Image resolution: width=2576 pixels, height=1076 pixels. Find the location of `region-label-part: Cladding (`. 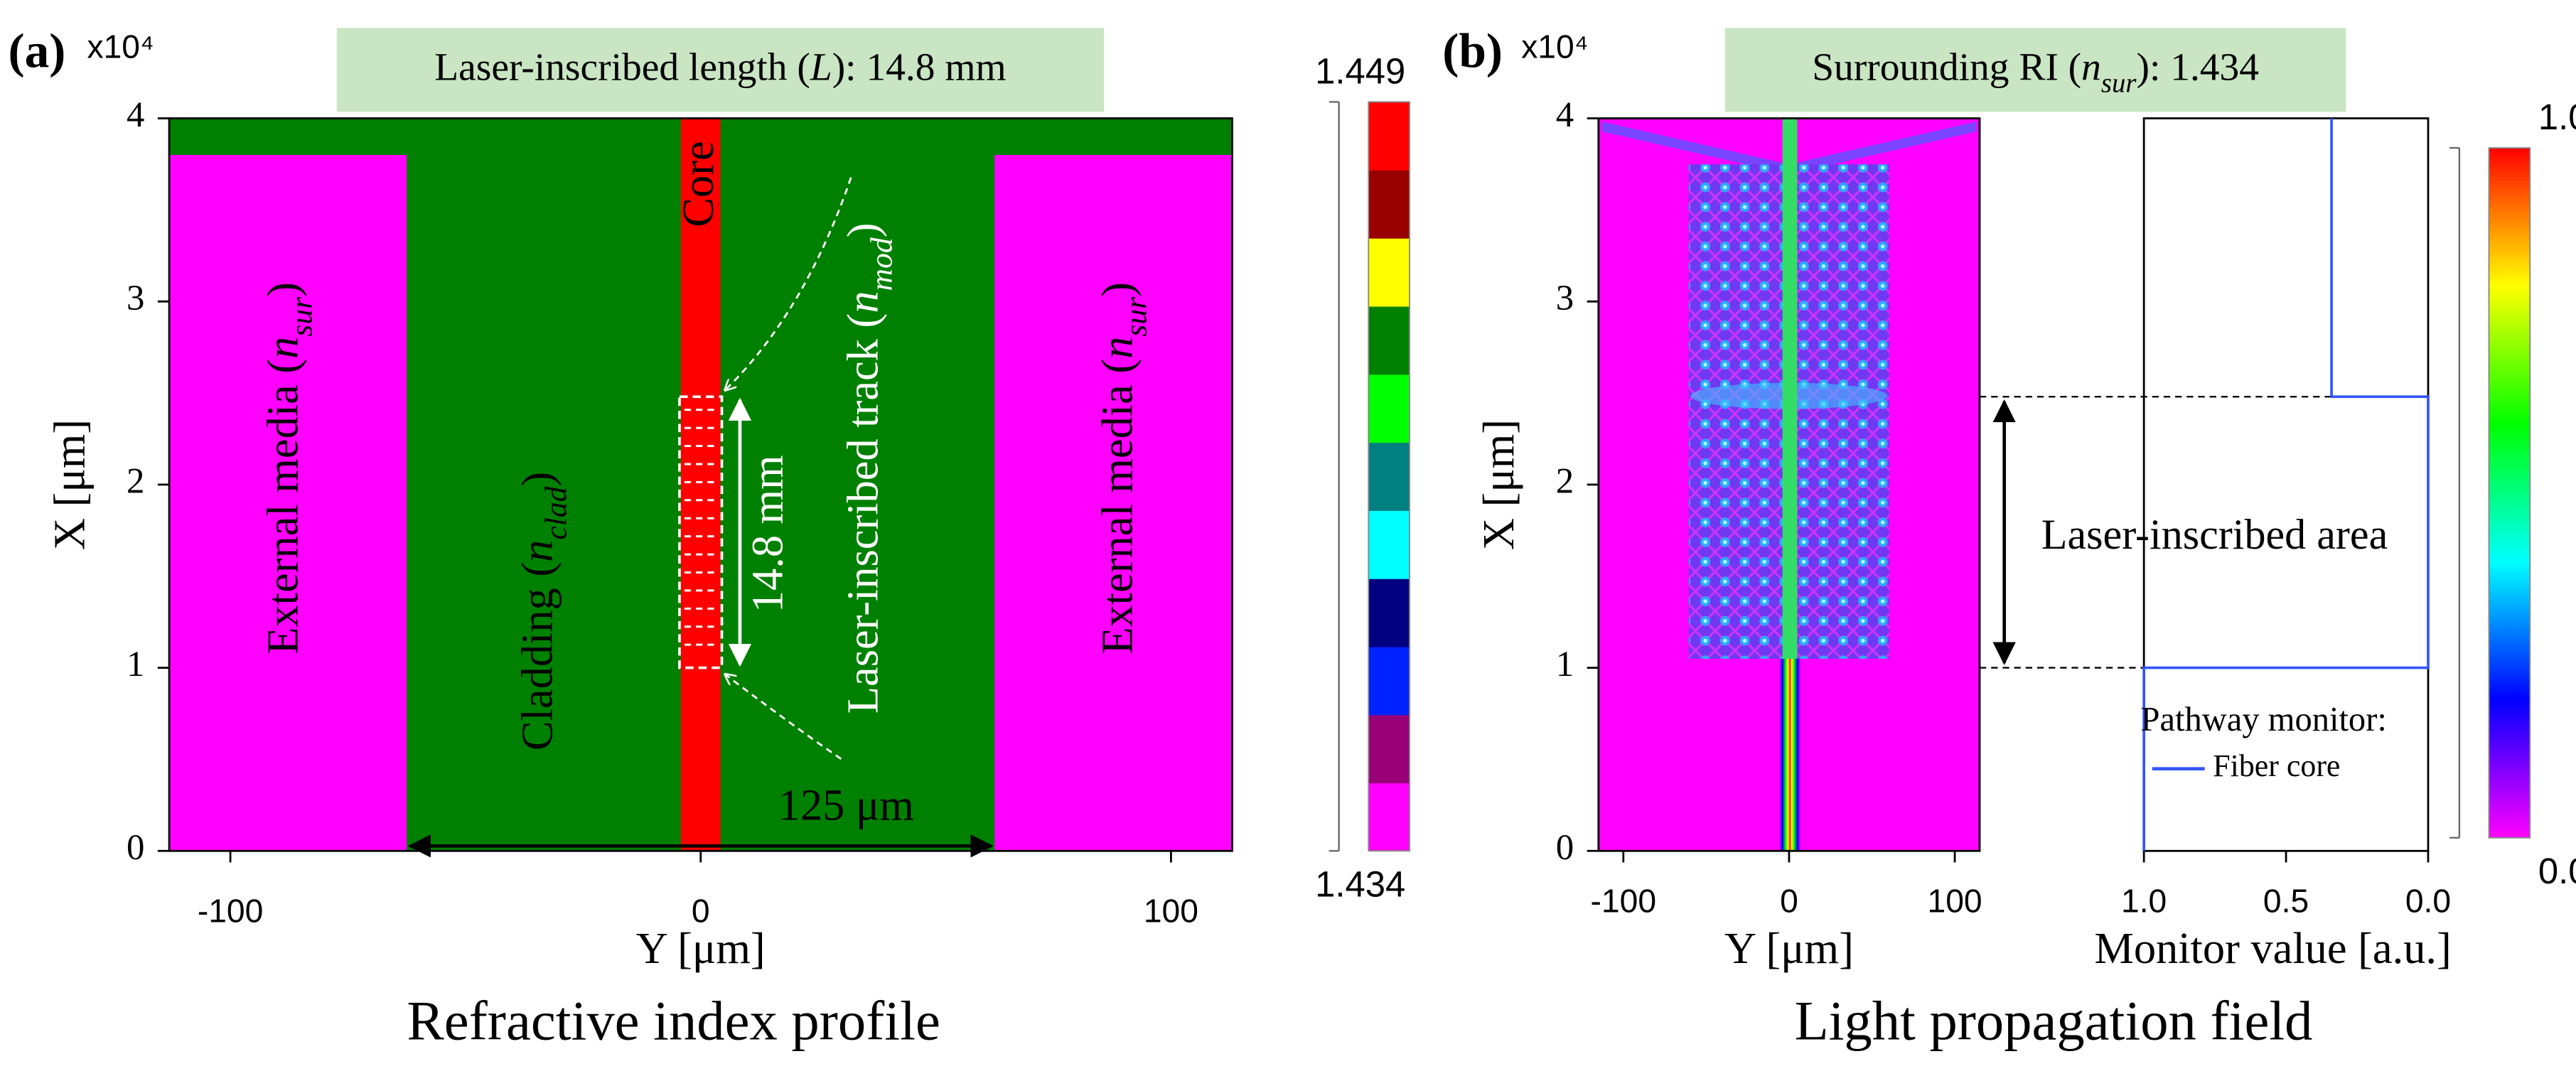

region-label-part: Cladding ( is located at coordinates (537, 656).